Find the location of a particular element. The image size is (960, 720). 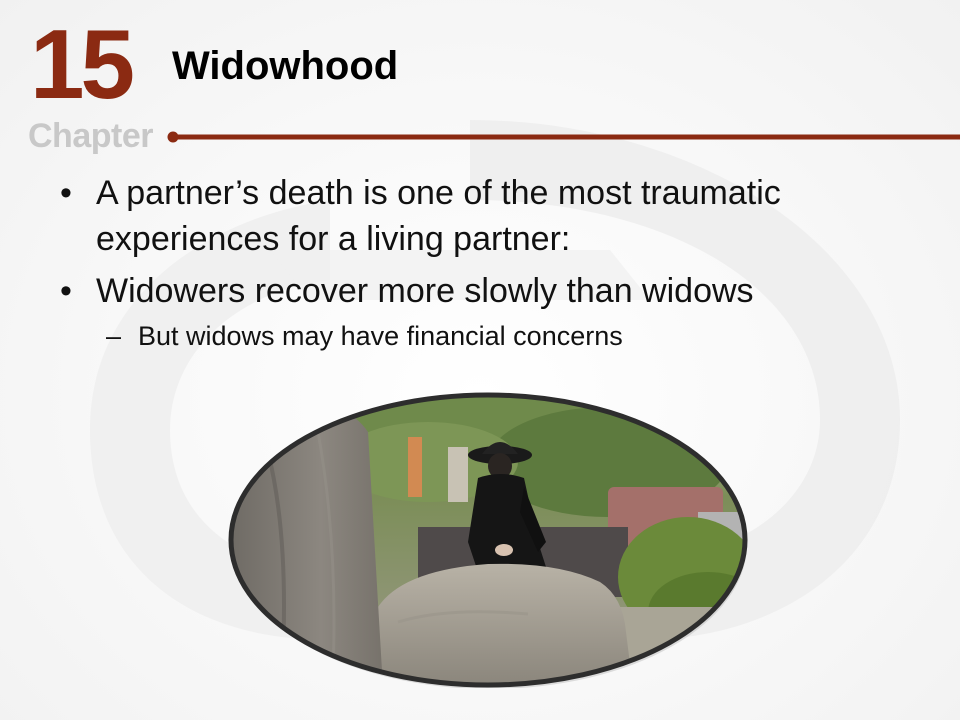

bullet-text: Widowers recover more slowly than widows is located at coordinates (425, 291).